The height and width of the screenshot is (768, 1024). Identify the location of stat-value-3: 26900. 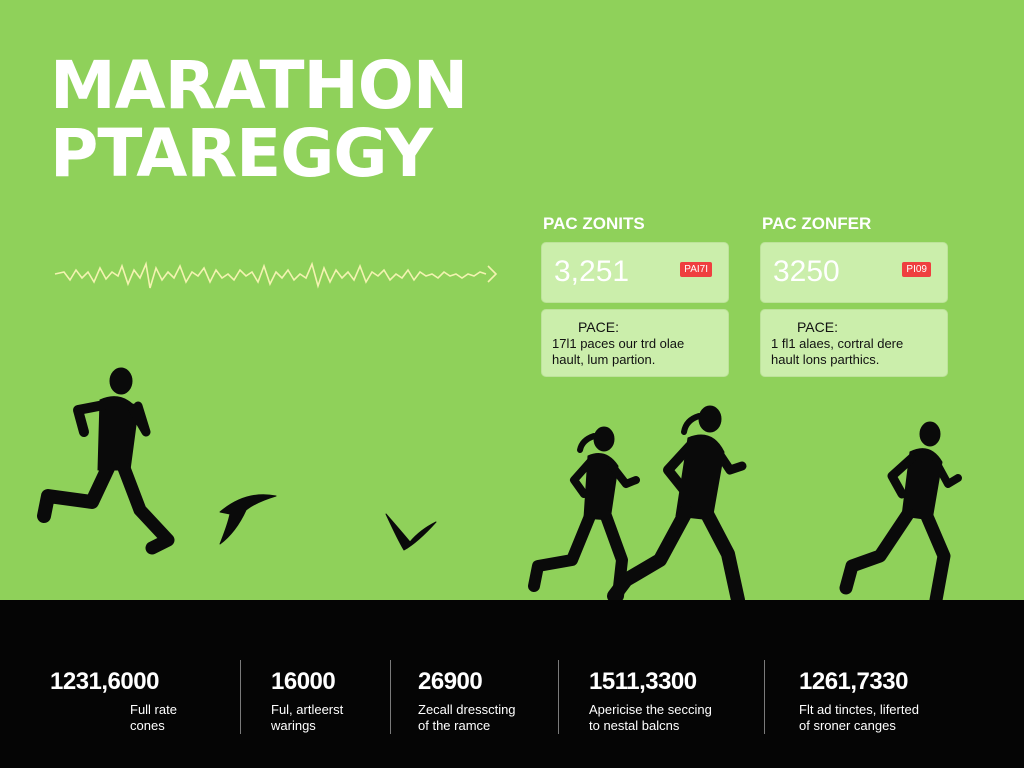
(450, 681).